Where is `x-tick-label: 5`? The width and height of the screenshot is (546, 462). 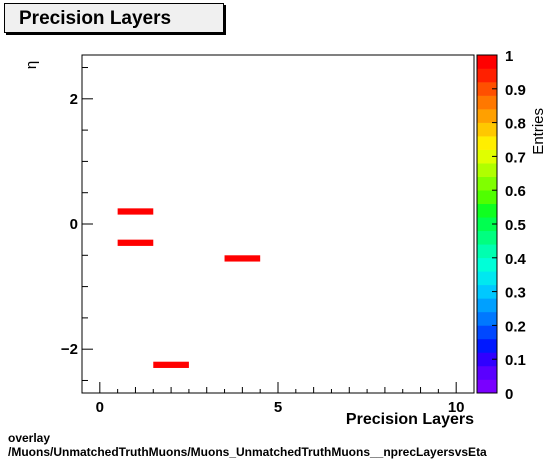 x-tick-label: 5 is located at coordinates (278, 407).